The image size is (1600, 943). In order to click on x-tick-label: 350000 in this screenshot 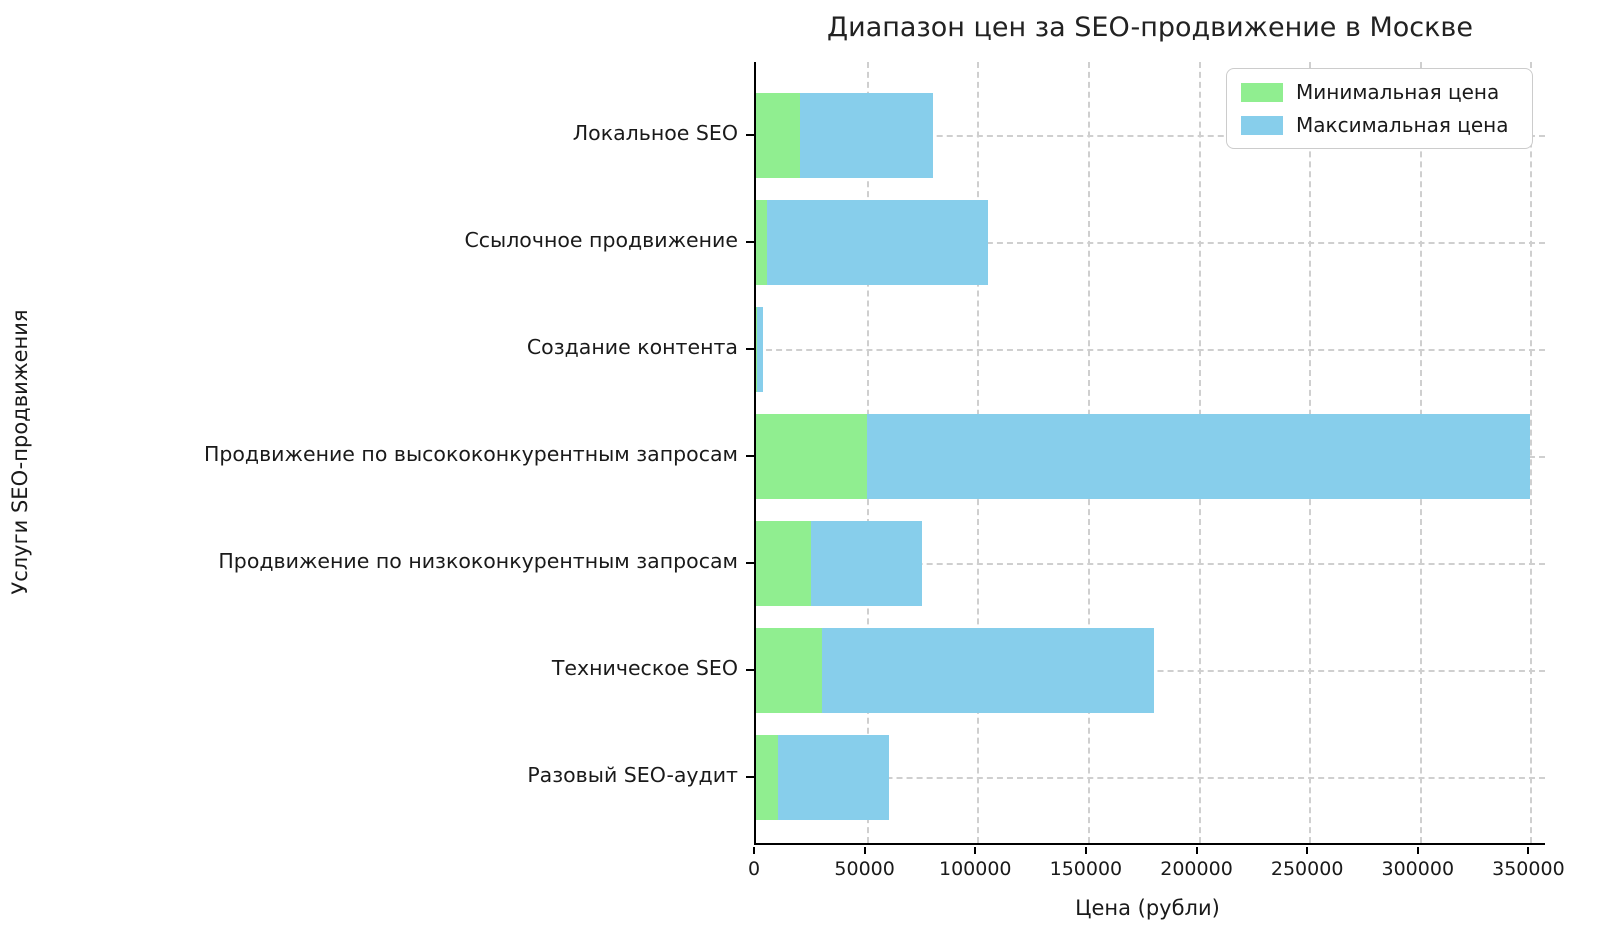, I will do `click(1528, 869)`.